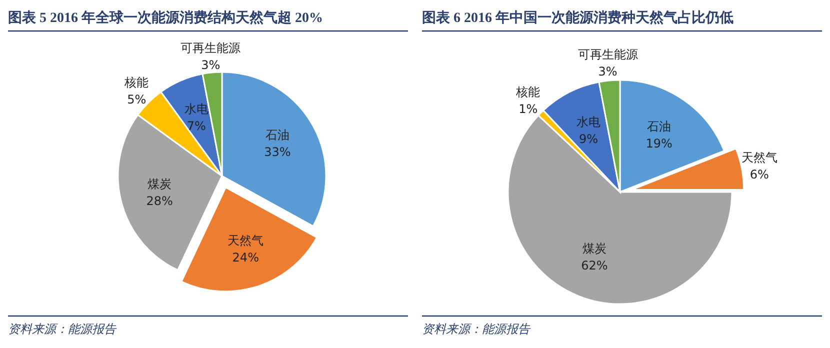 This screenshot has height=348, width=830. I want to click on data-label: 9%, so click(588, 139).